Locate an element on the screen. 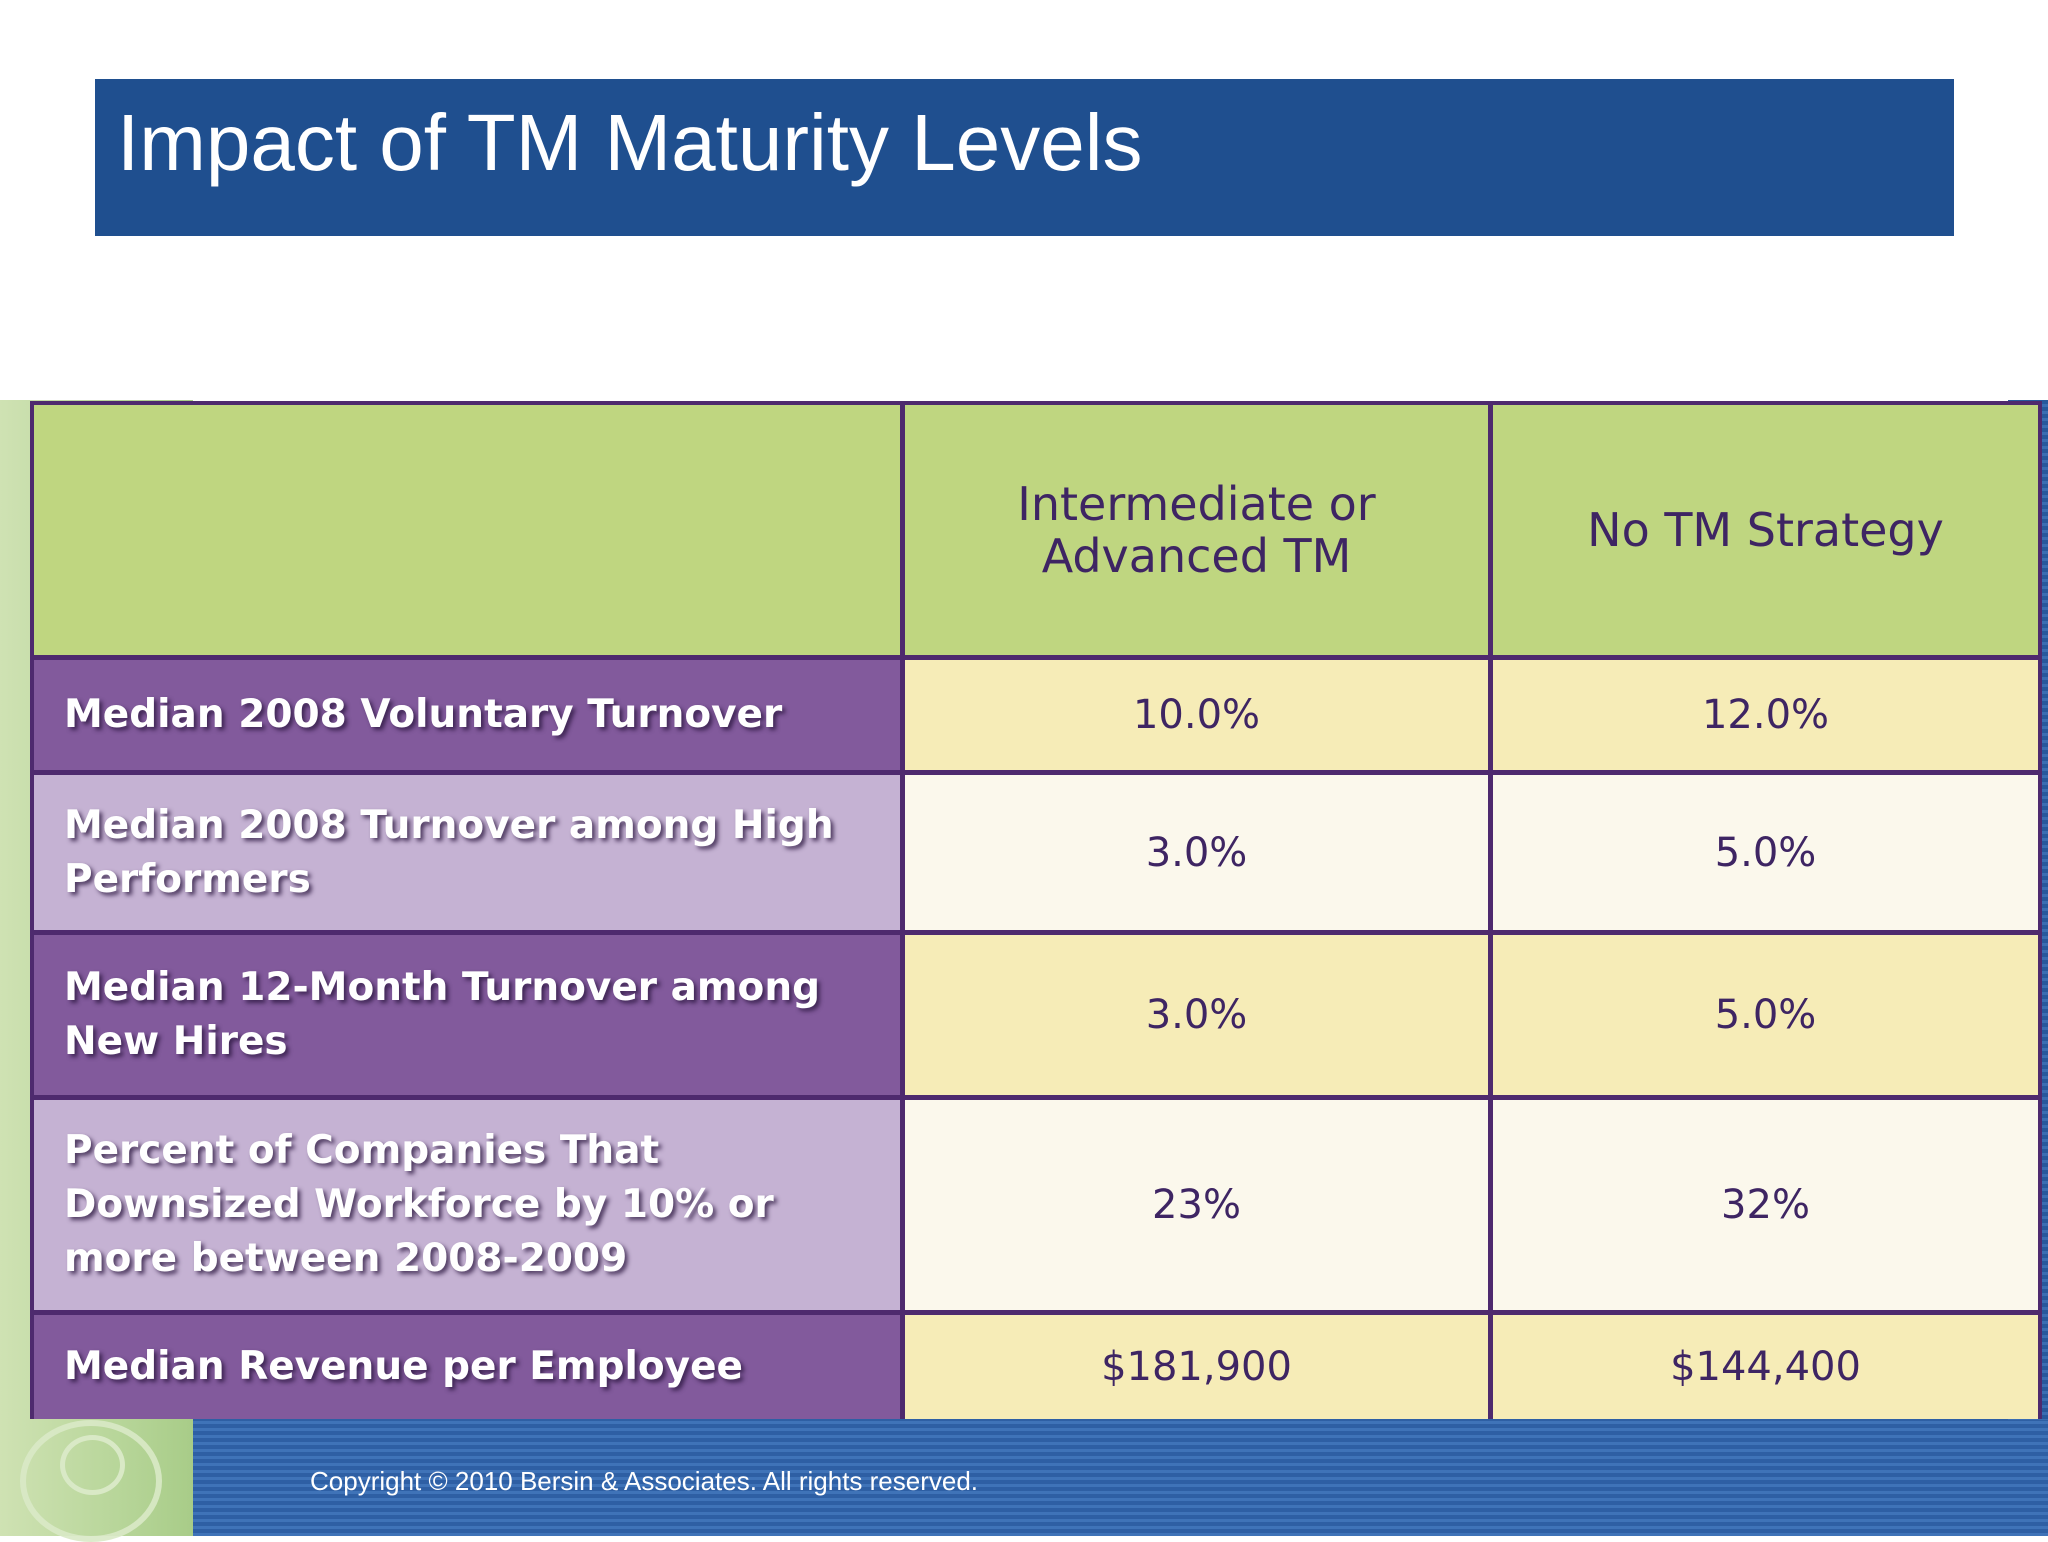 This screenshot has height=1542, width=2048. row-value-no-strategy: 12.0% is located at coordinates (1765, 715).